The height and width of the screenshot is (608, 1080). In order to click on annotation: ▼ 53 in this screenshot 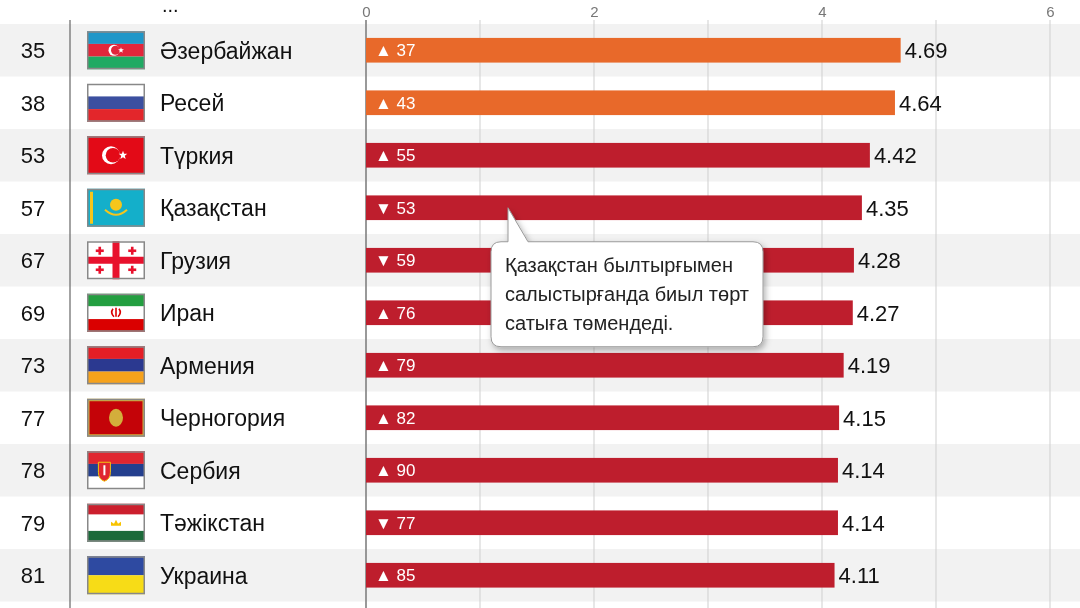, I will do `click(395, 208)`.